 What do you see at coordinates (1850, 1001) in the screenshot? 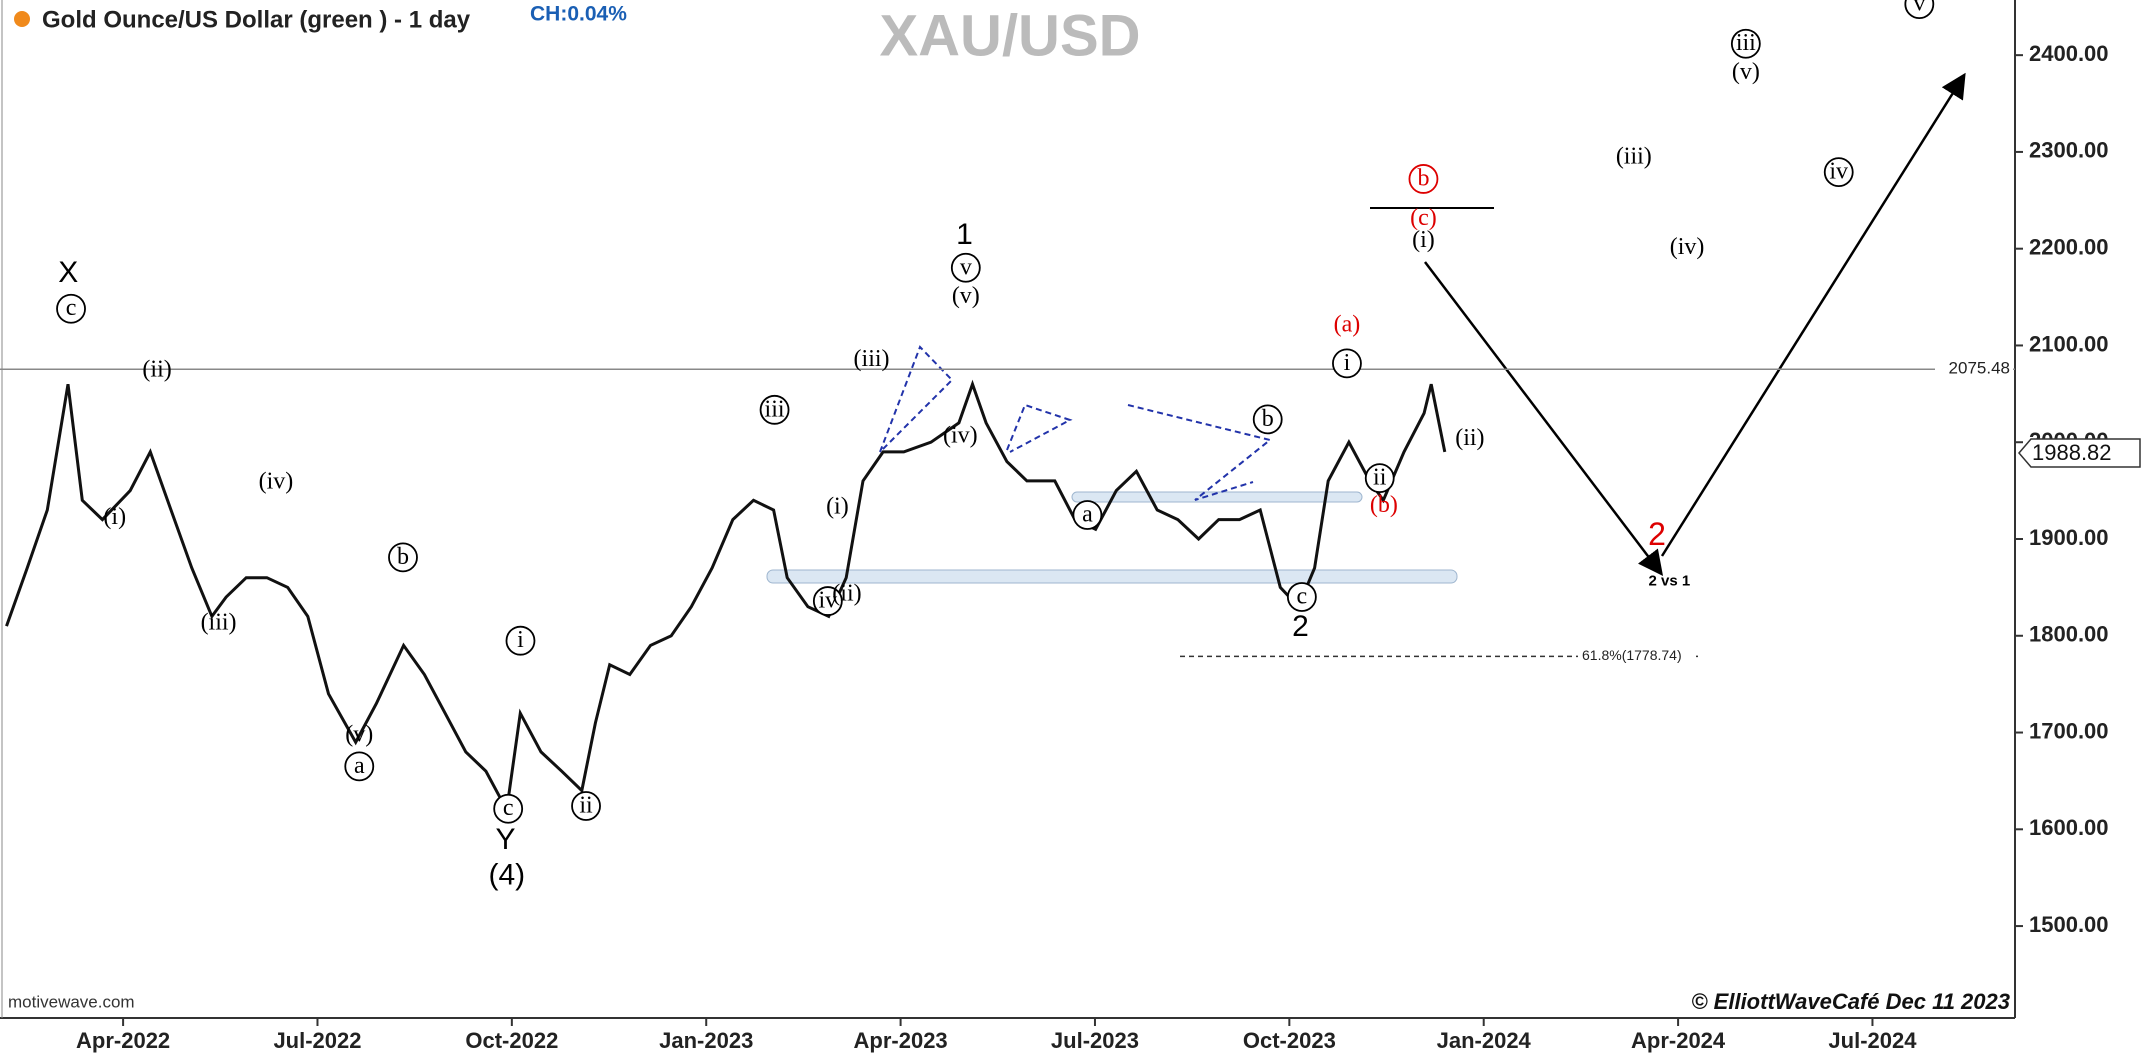
I see `credit: © ElliottWaveCafé Dec 11 2023` at bounding box center [1850, 1001].